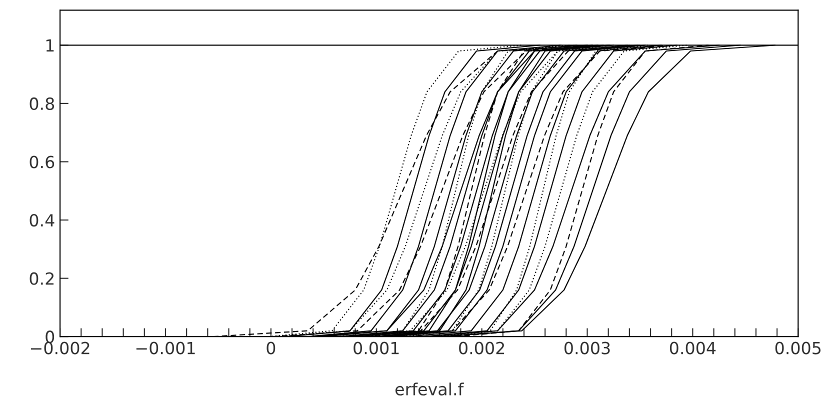  I want to click on x-axis-title: erfeval.f, so click(429, 389).